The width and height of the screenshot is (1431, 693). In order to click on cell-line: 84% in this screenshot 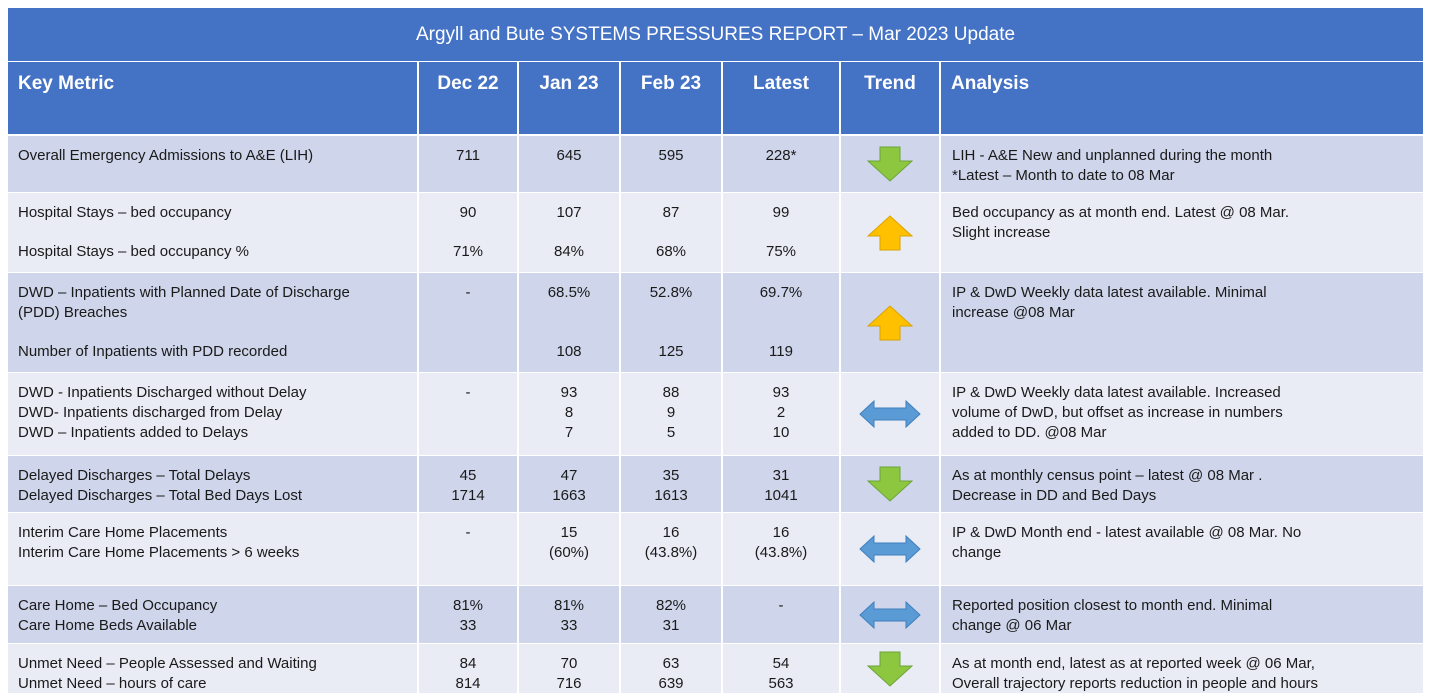, I will do `click(569, 251)`.